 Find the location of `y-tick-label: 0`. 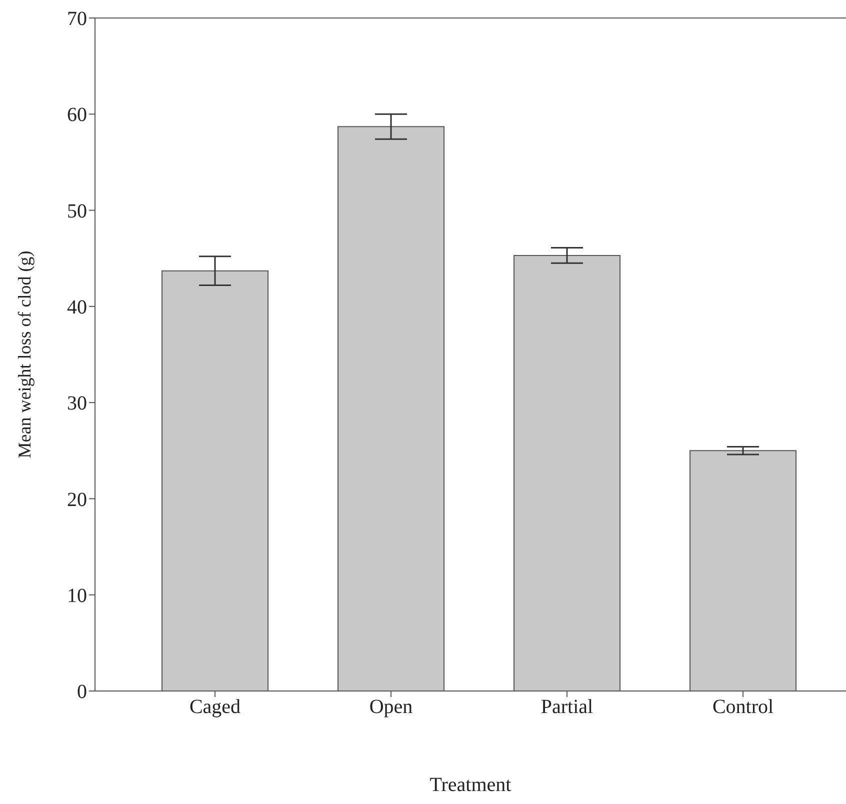

y-tick-label: 0 is located at coordinates (82, 692).